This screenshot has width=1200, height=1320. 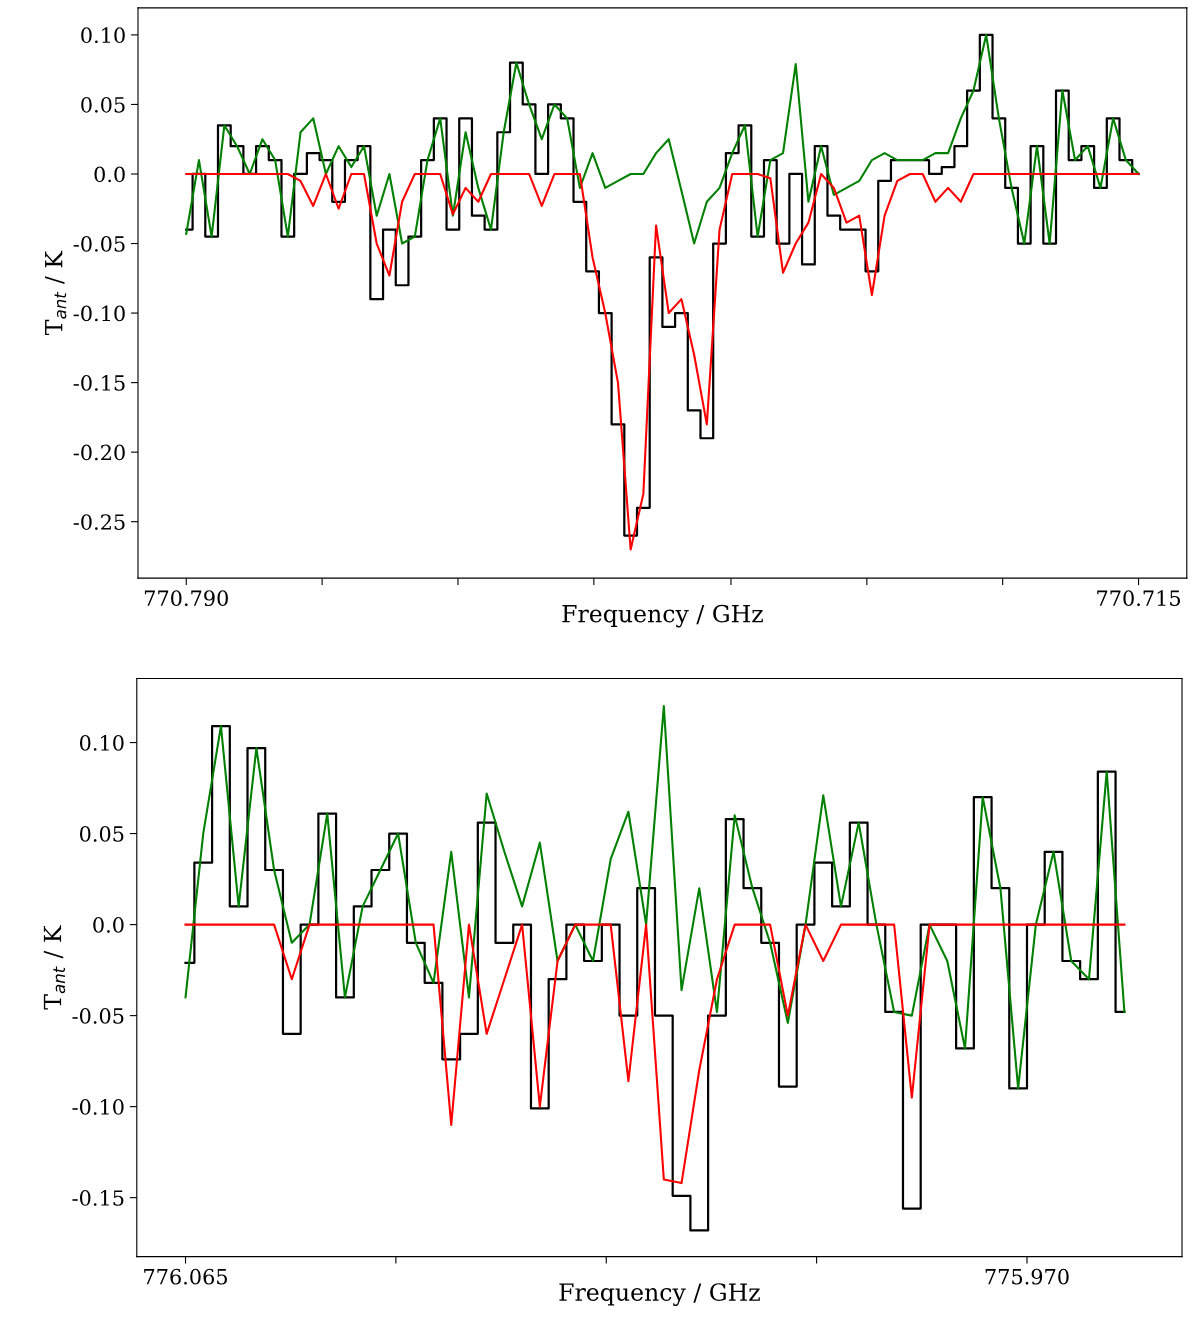 I want to click on x-tick-label: 770.715, so click(x=1139, y=598).